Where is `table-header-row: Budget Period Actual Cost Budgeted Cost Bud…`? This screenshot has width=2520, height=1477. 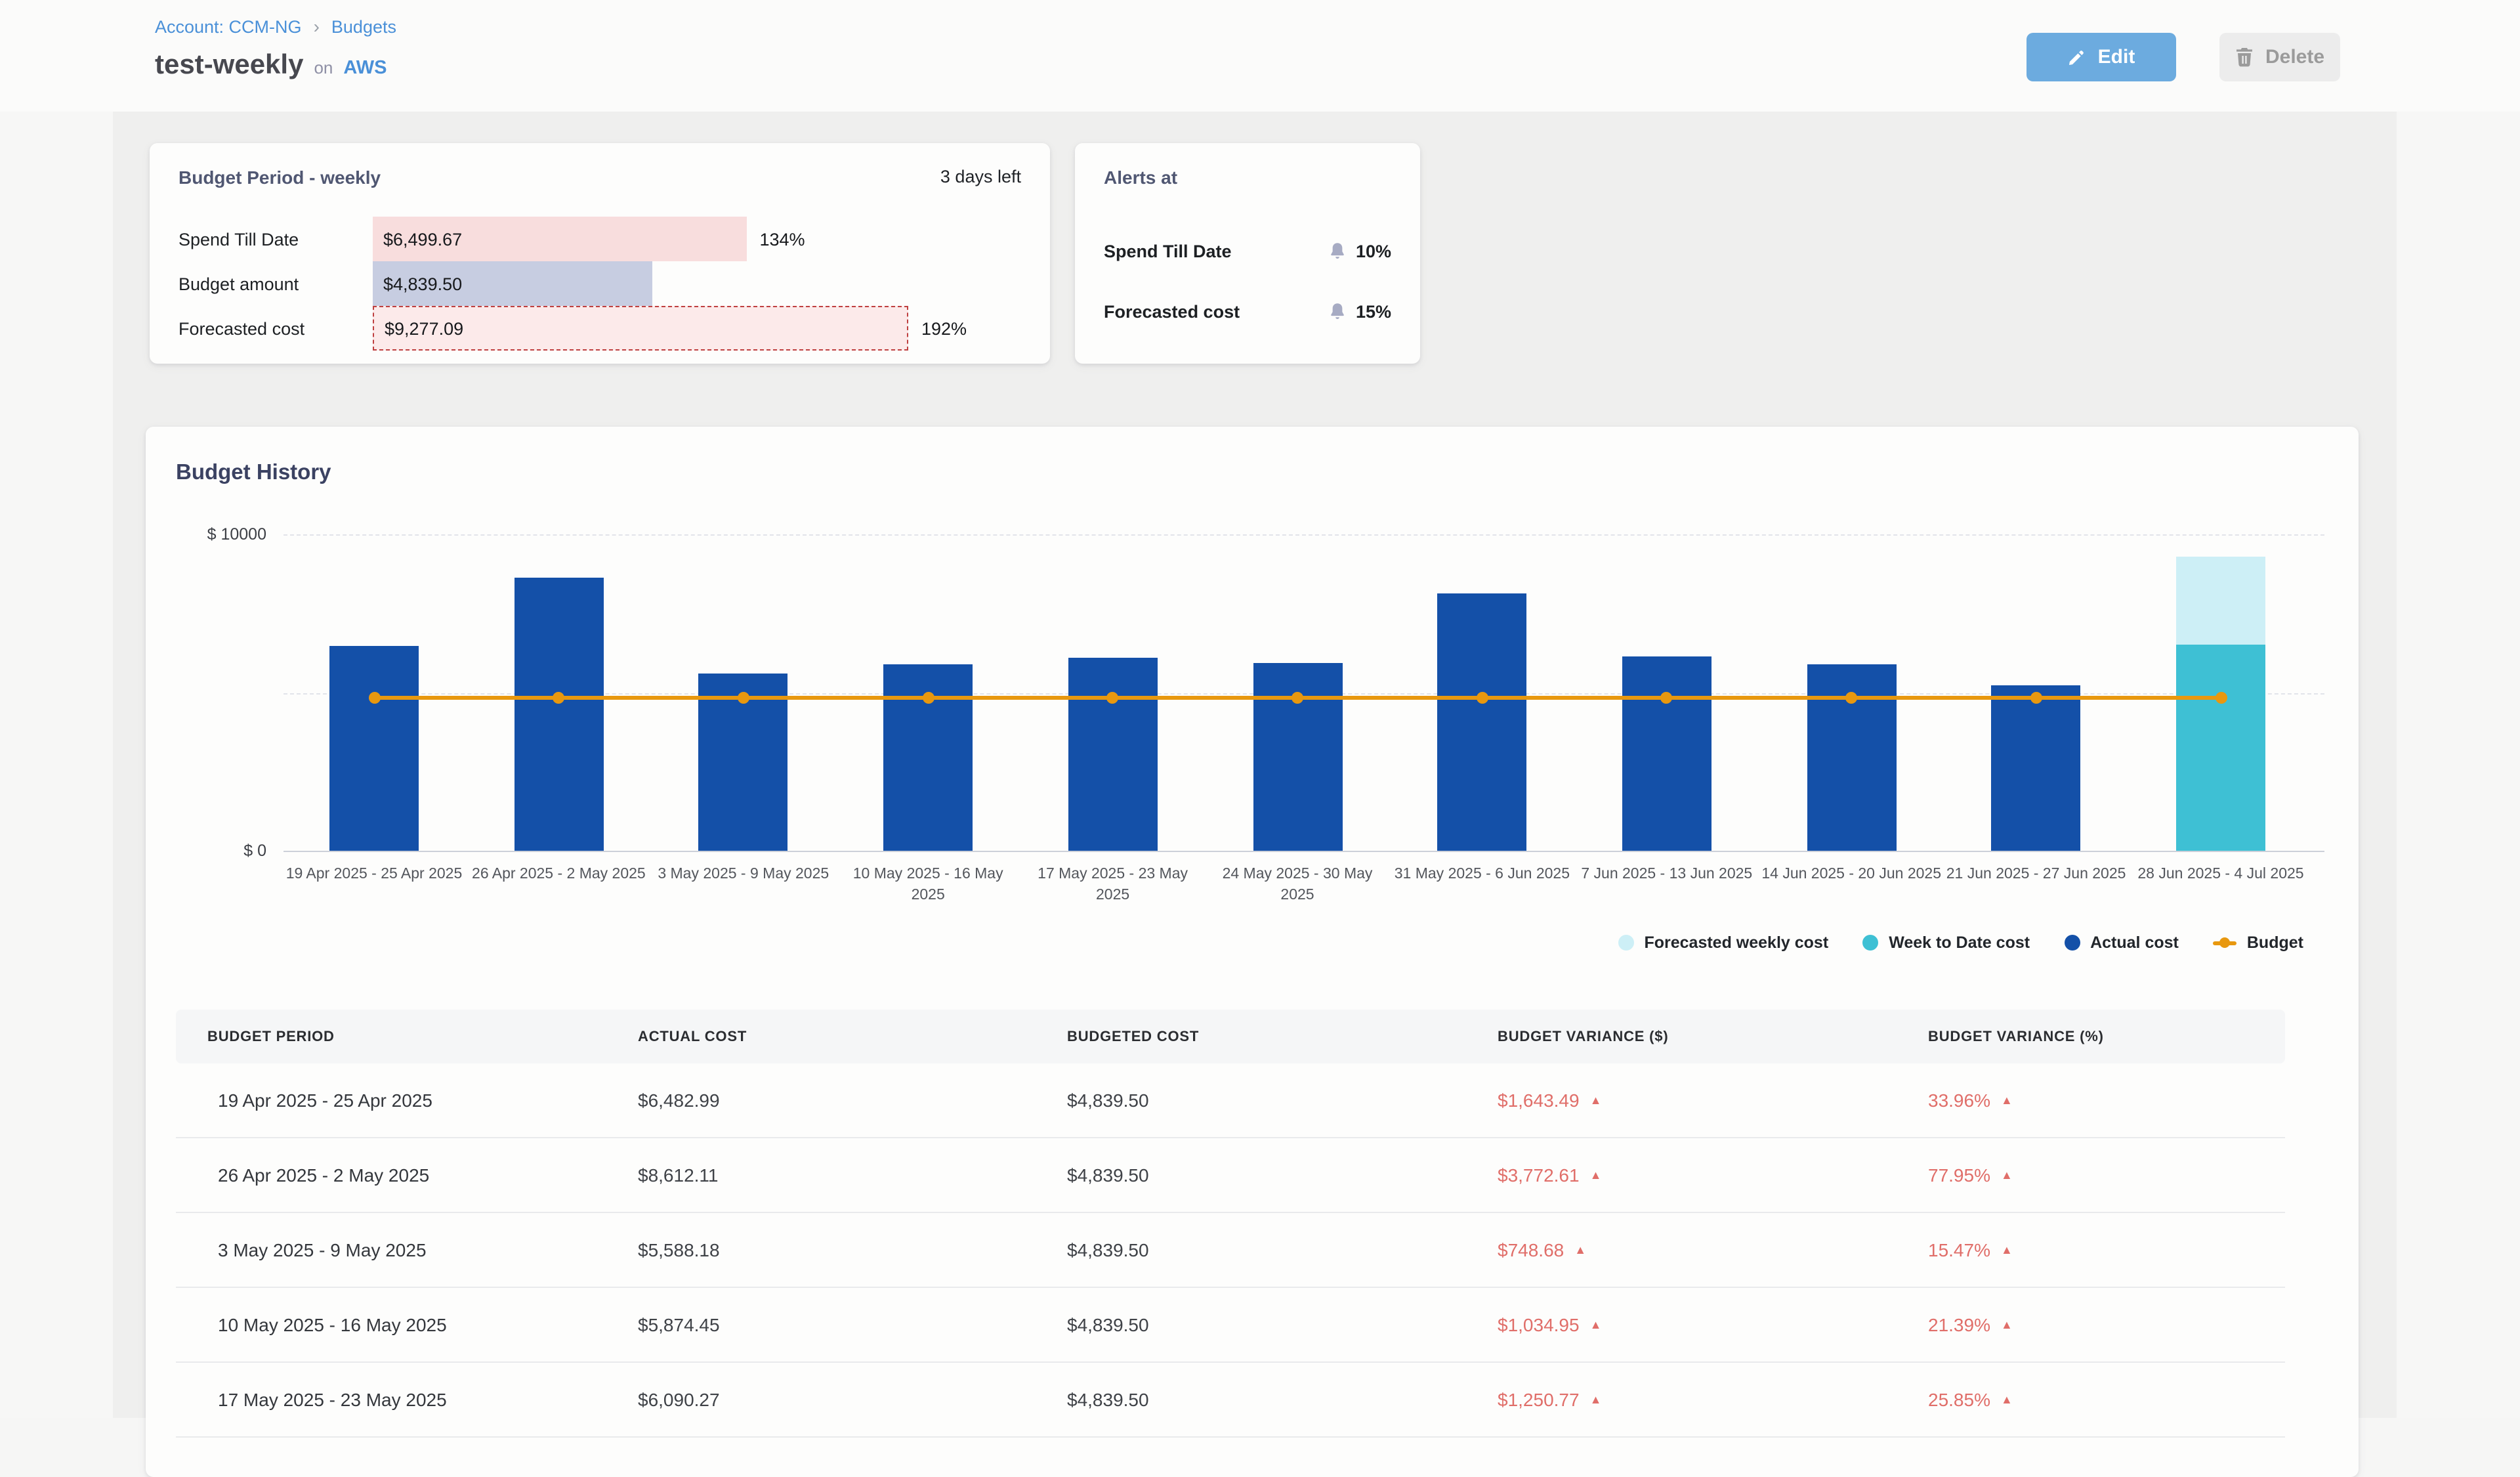
table-header-row: Budget Period Actual Cost Budgeted Cost Bud… is located at coordinates (1230, 1036).